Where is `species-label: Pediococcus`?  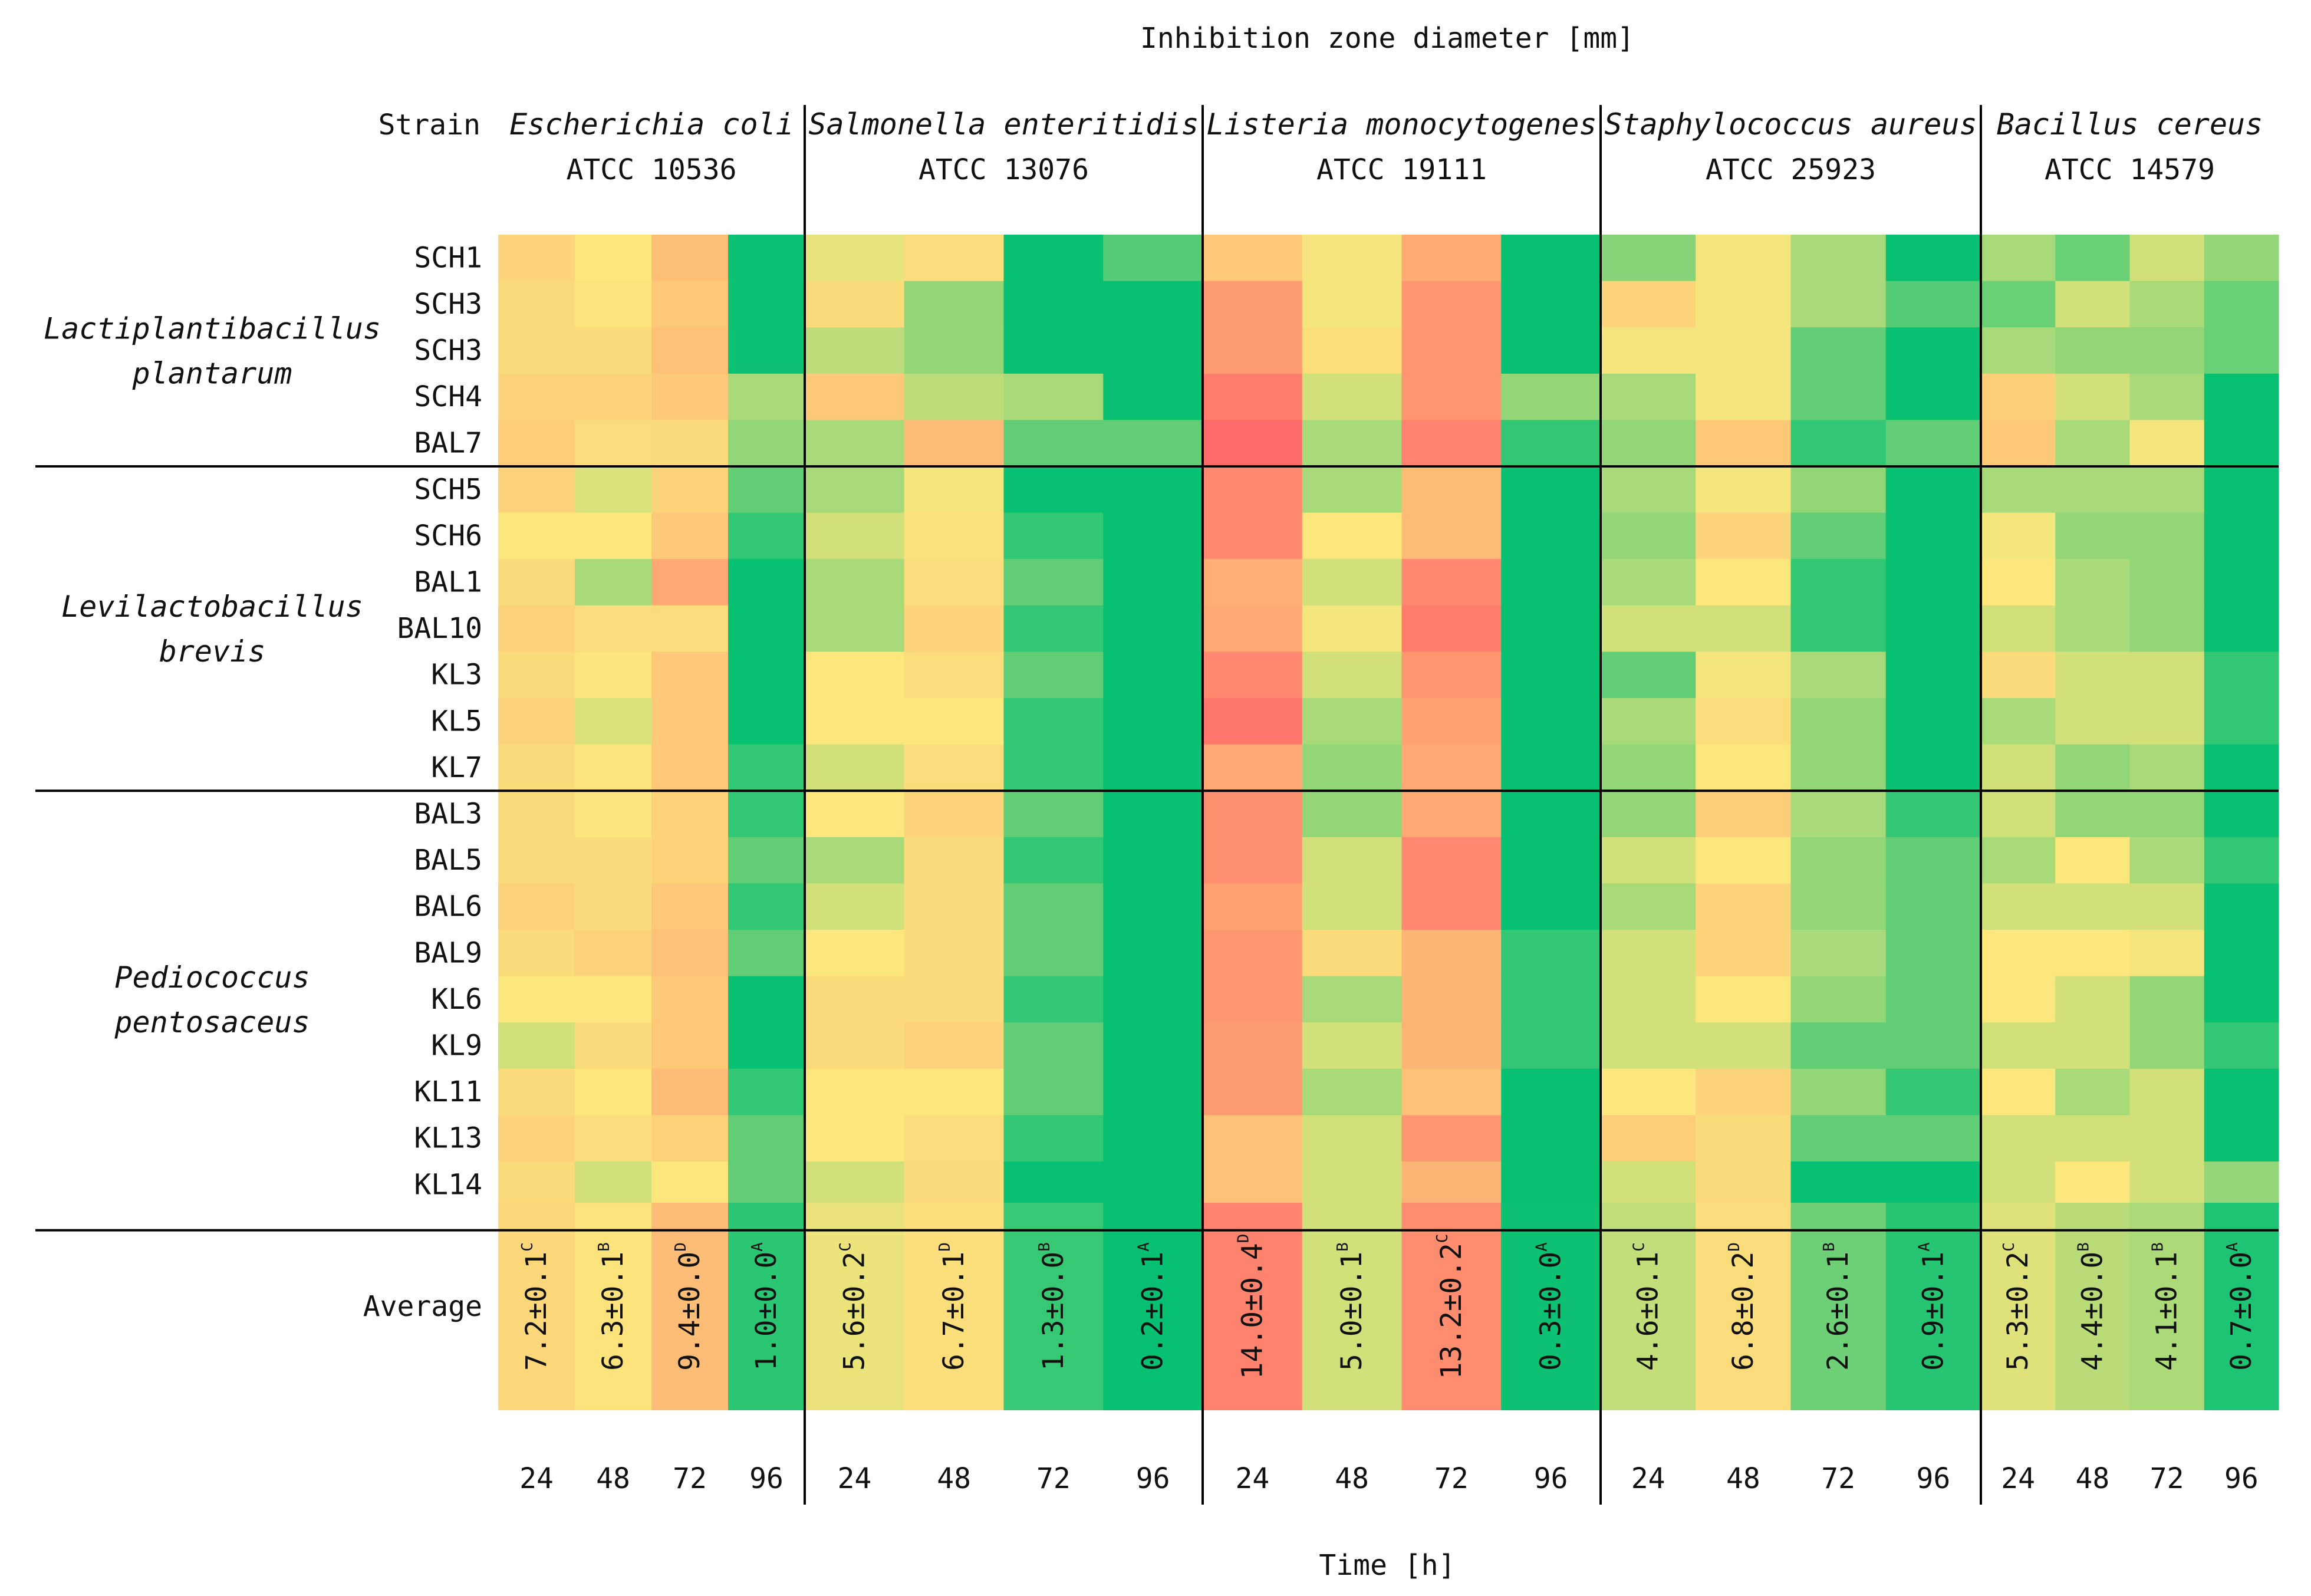 species-label: Pediococcus is located at coordinates (212, 977).